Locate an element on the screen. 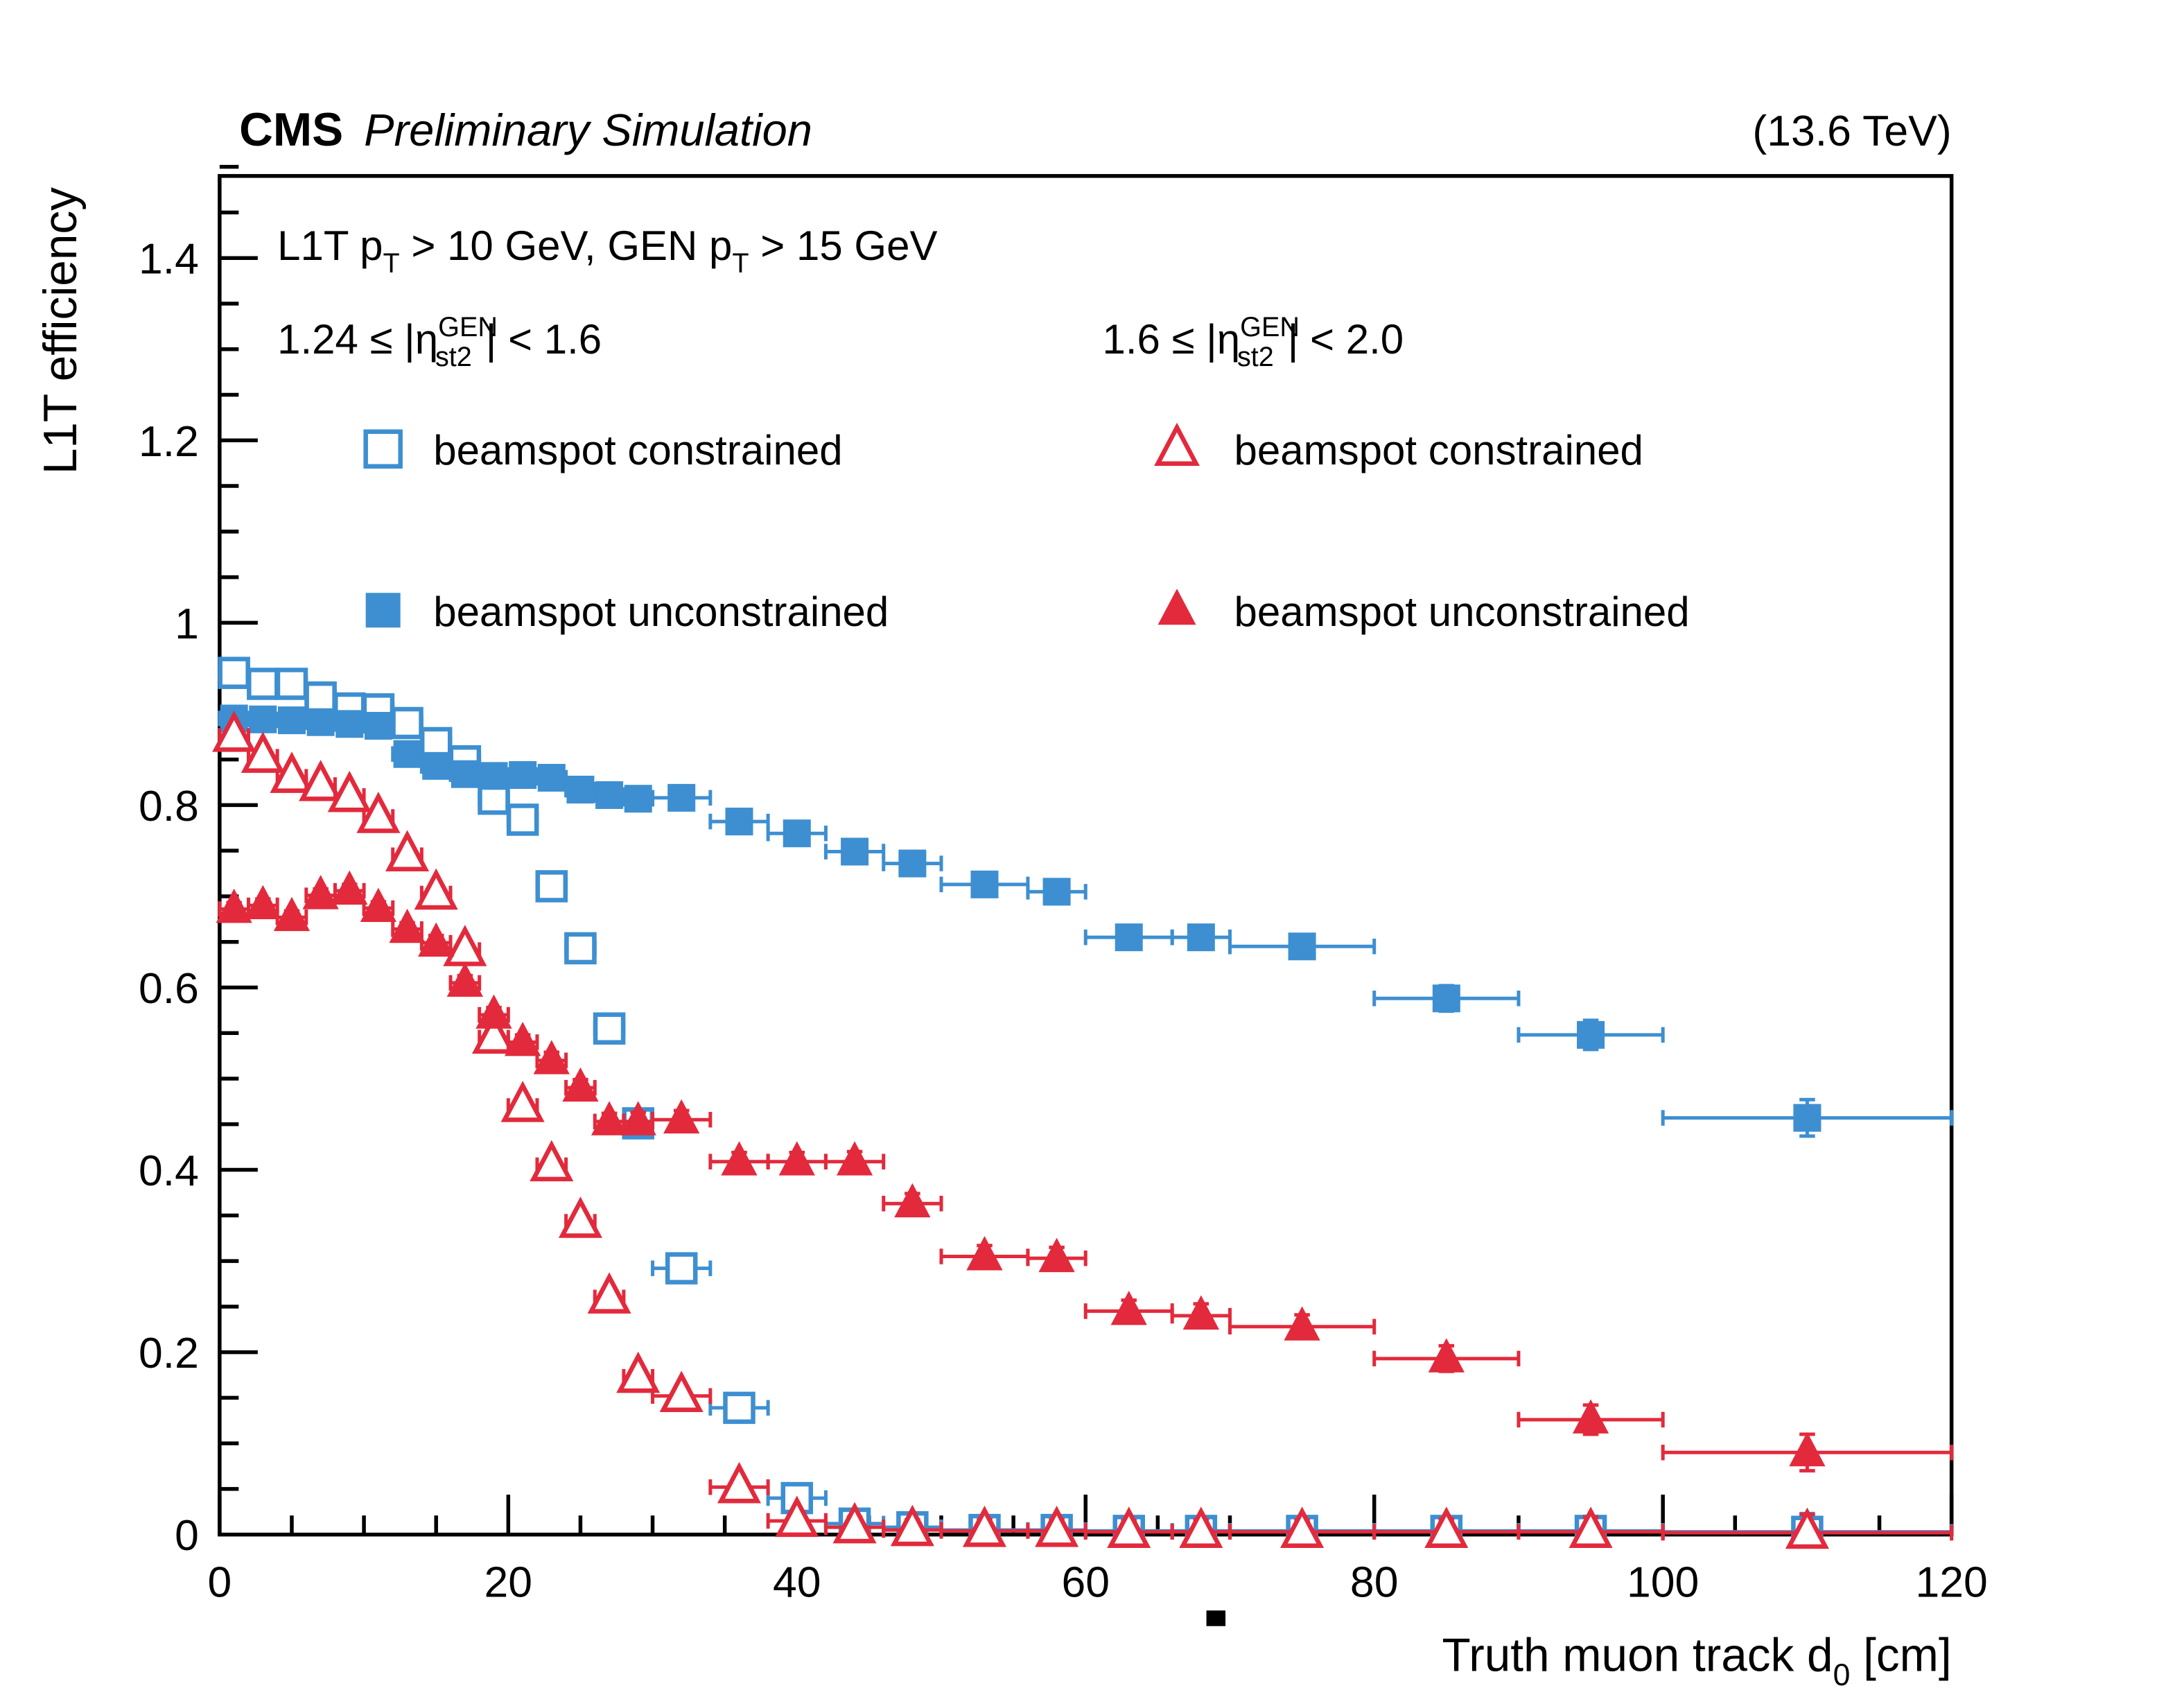  legend-item-label: beamspot unconstrained is located at coordinates (661, 612).